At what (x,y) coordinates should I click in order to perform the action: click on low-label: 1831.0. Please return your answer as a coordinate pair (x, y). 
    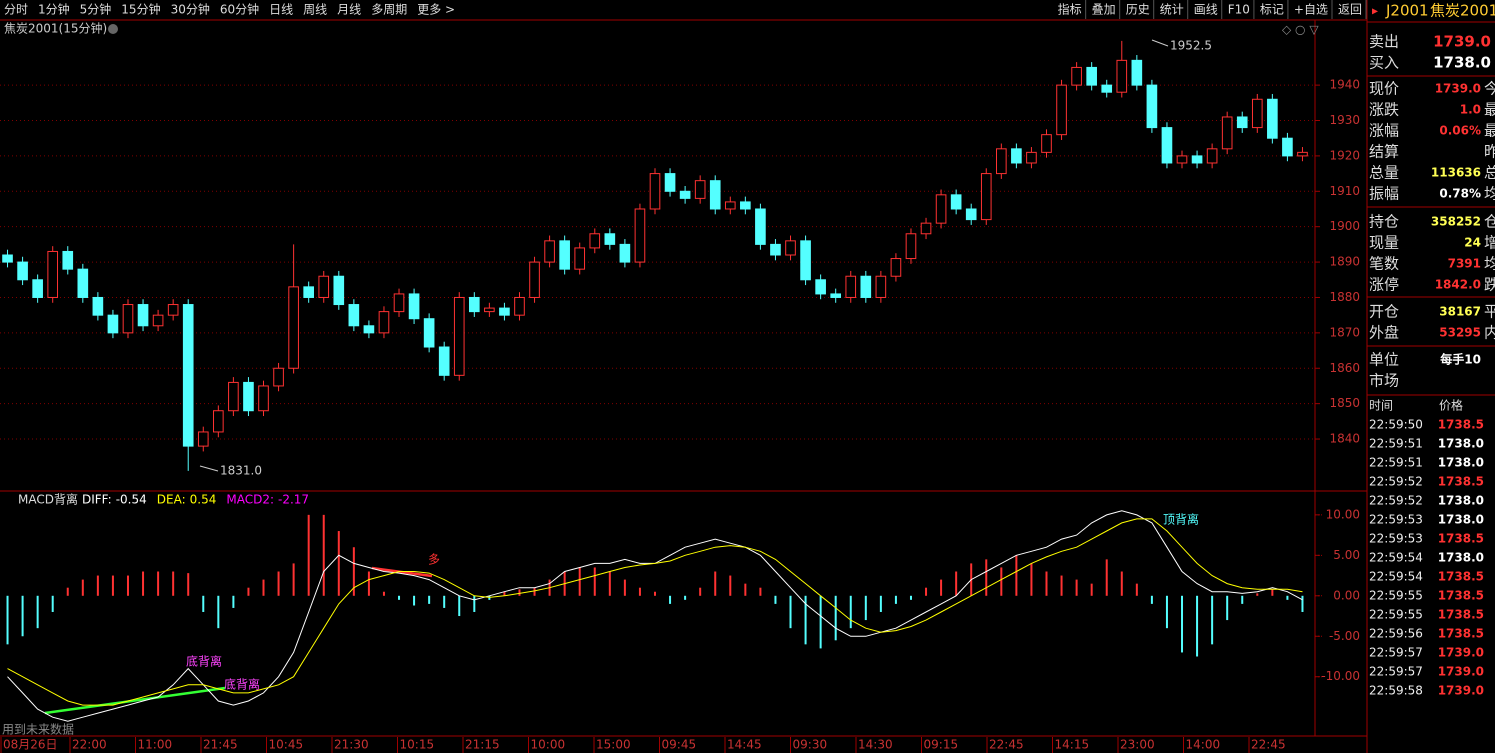
    Looking at the image, I should click on (241, 471).